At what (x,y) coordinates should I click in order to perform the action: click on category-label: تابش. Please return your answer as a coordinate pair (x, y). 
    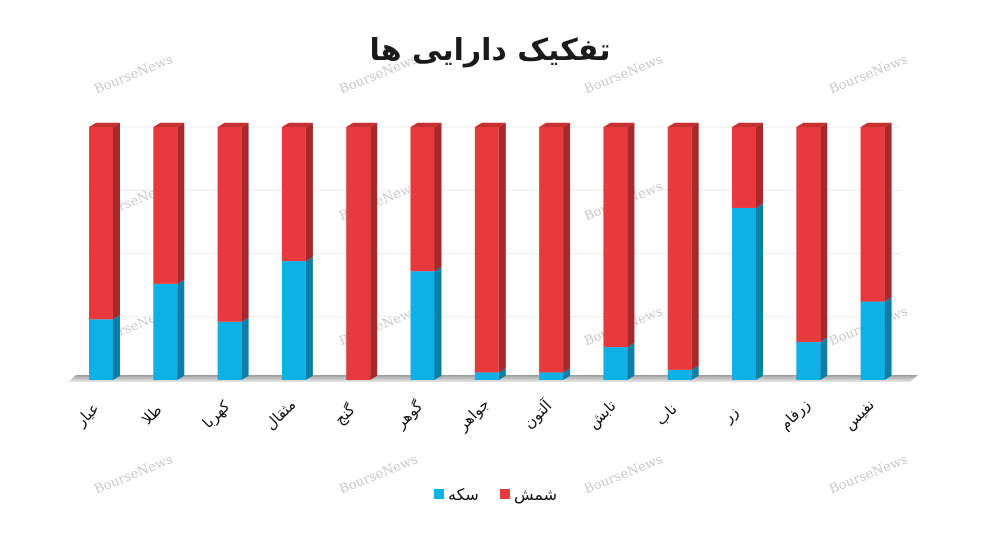
    Looking at the image, I should click on (601, 414).